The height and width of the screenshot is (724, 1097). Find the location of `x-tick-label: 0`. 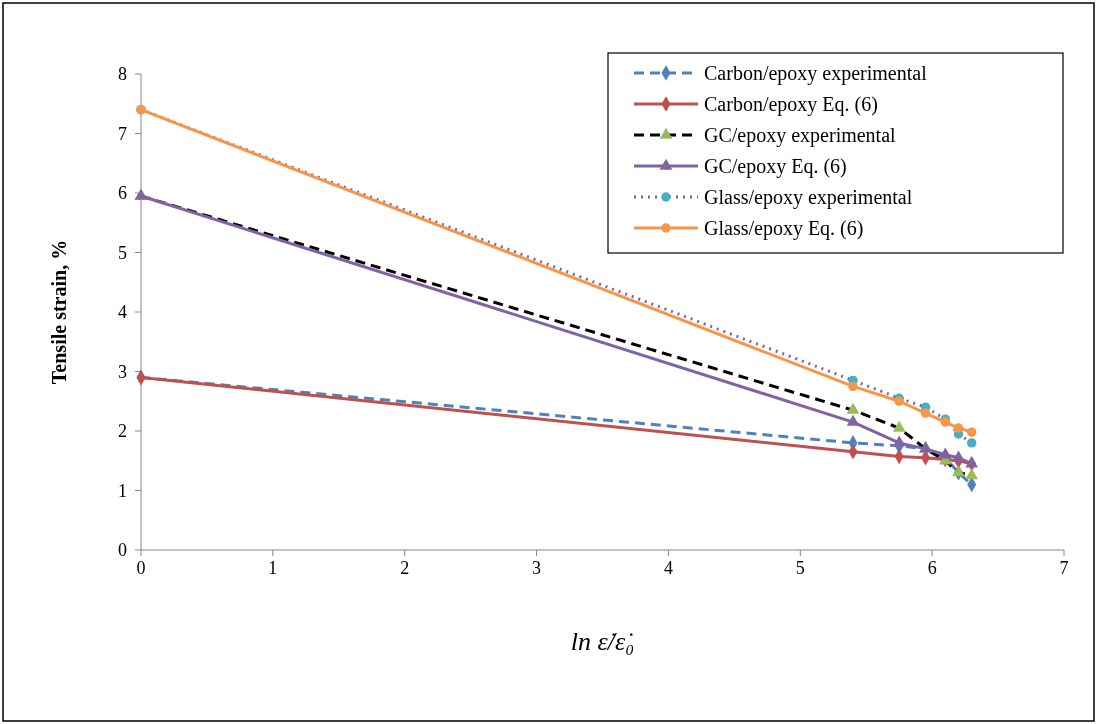

x-tick-label: 0 is located at coordinates (141, 568).